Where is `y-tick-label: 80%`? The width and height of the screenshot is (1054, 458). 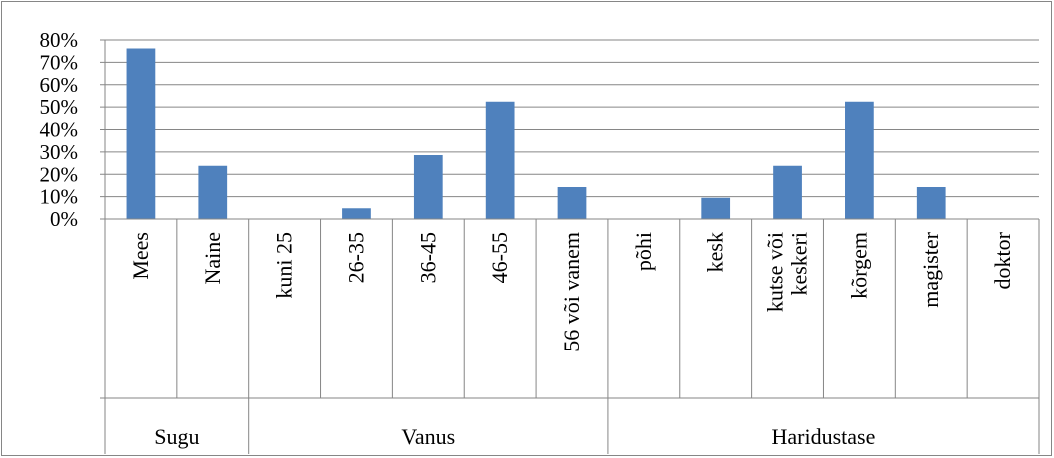 y-tick-label: 80% is located at coordinates (59, 40).